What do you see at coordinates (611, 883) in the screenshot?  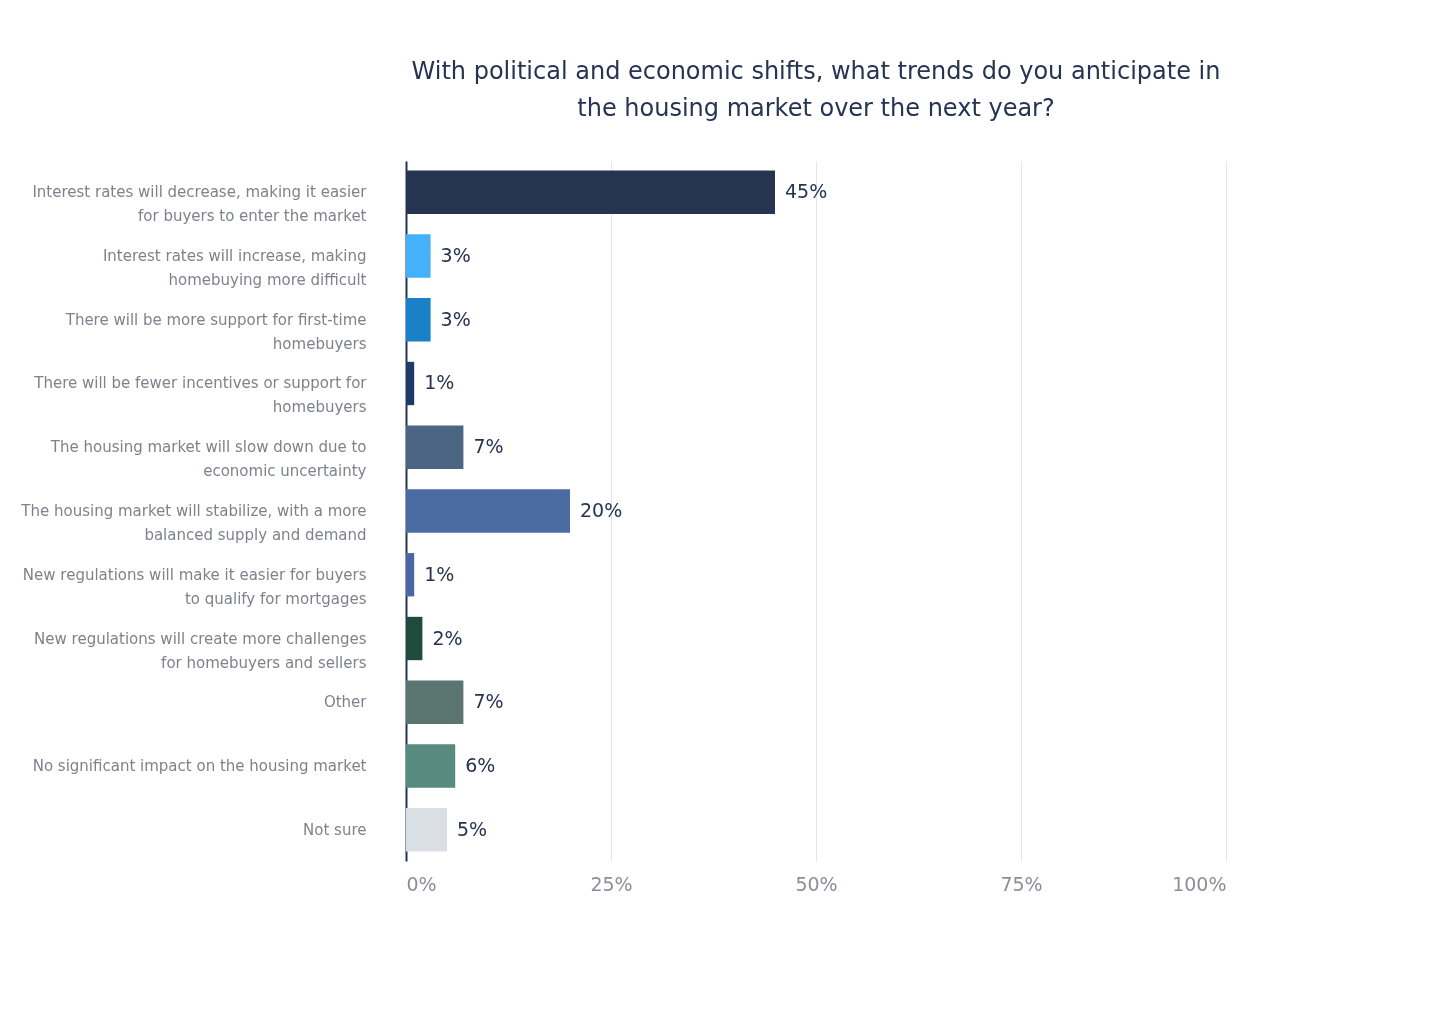 I see `x-tick-label: 25%` at bounding box center [611, 883].